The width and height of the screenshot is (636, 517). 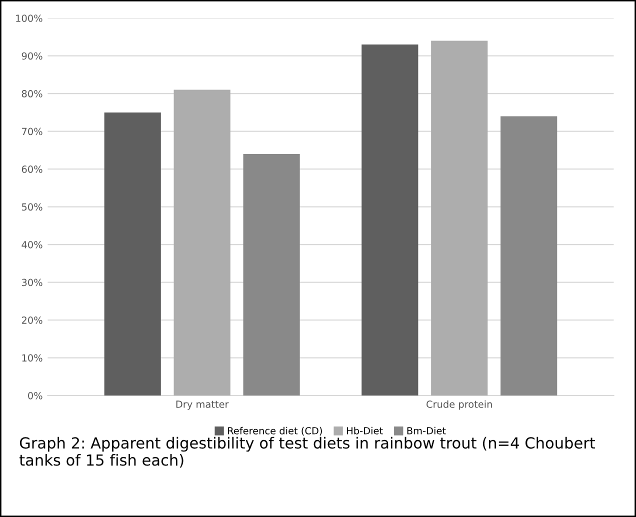 What do you see at coordinates (32, 56) in the screenshot?
I see `y-tick-label: 90%` at bounding box center [32, 56].